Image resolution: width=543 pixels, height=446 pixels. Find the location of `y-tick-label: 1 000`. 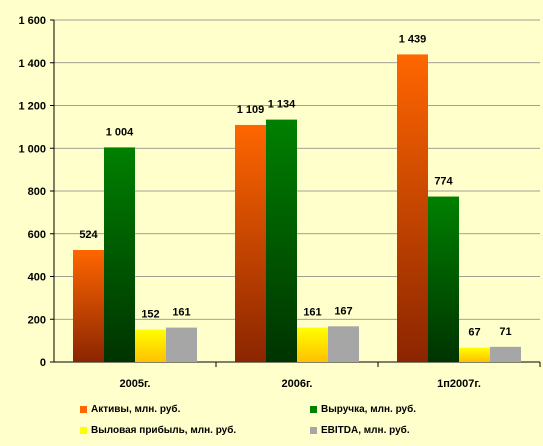

y-tick-label: 1 000 is located at coordinates (32, 149).